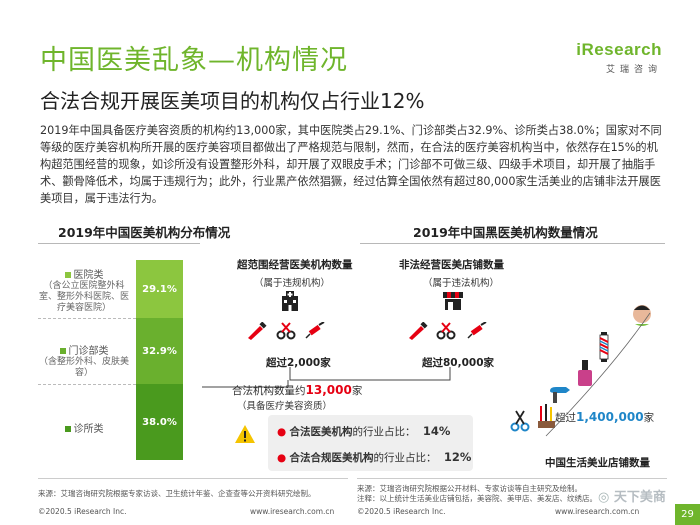  I want to click on left-section-title: 2019年中国医美机构分布情况, so click(144, 232).